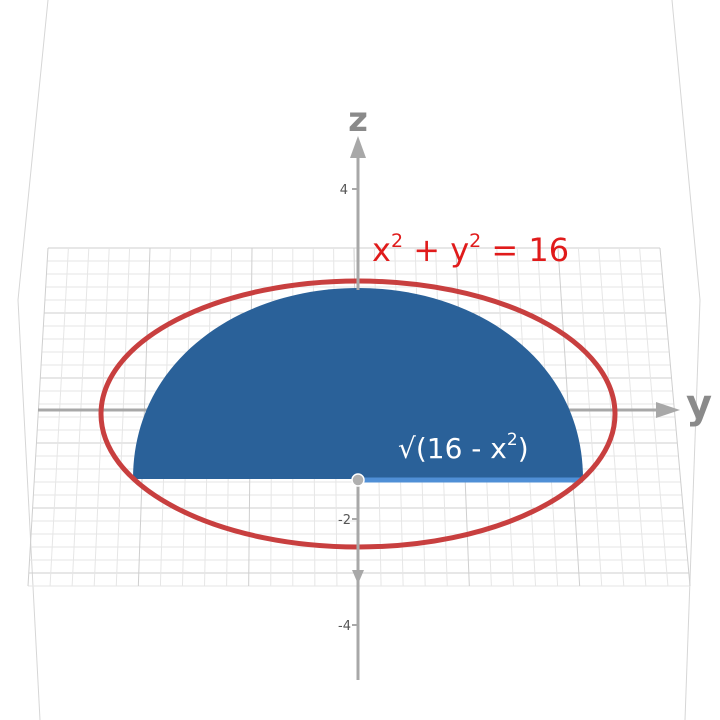 The width and height of the screenshot is (720, 720). Describe the element at coordinates (358, 577) in the screenshot. I see `z-axis-down-marker` at that location.